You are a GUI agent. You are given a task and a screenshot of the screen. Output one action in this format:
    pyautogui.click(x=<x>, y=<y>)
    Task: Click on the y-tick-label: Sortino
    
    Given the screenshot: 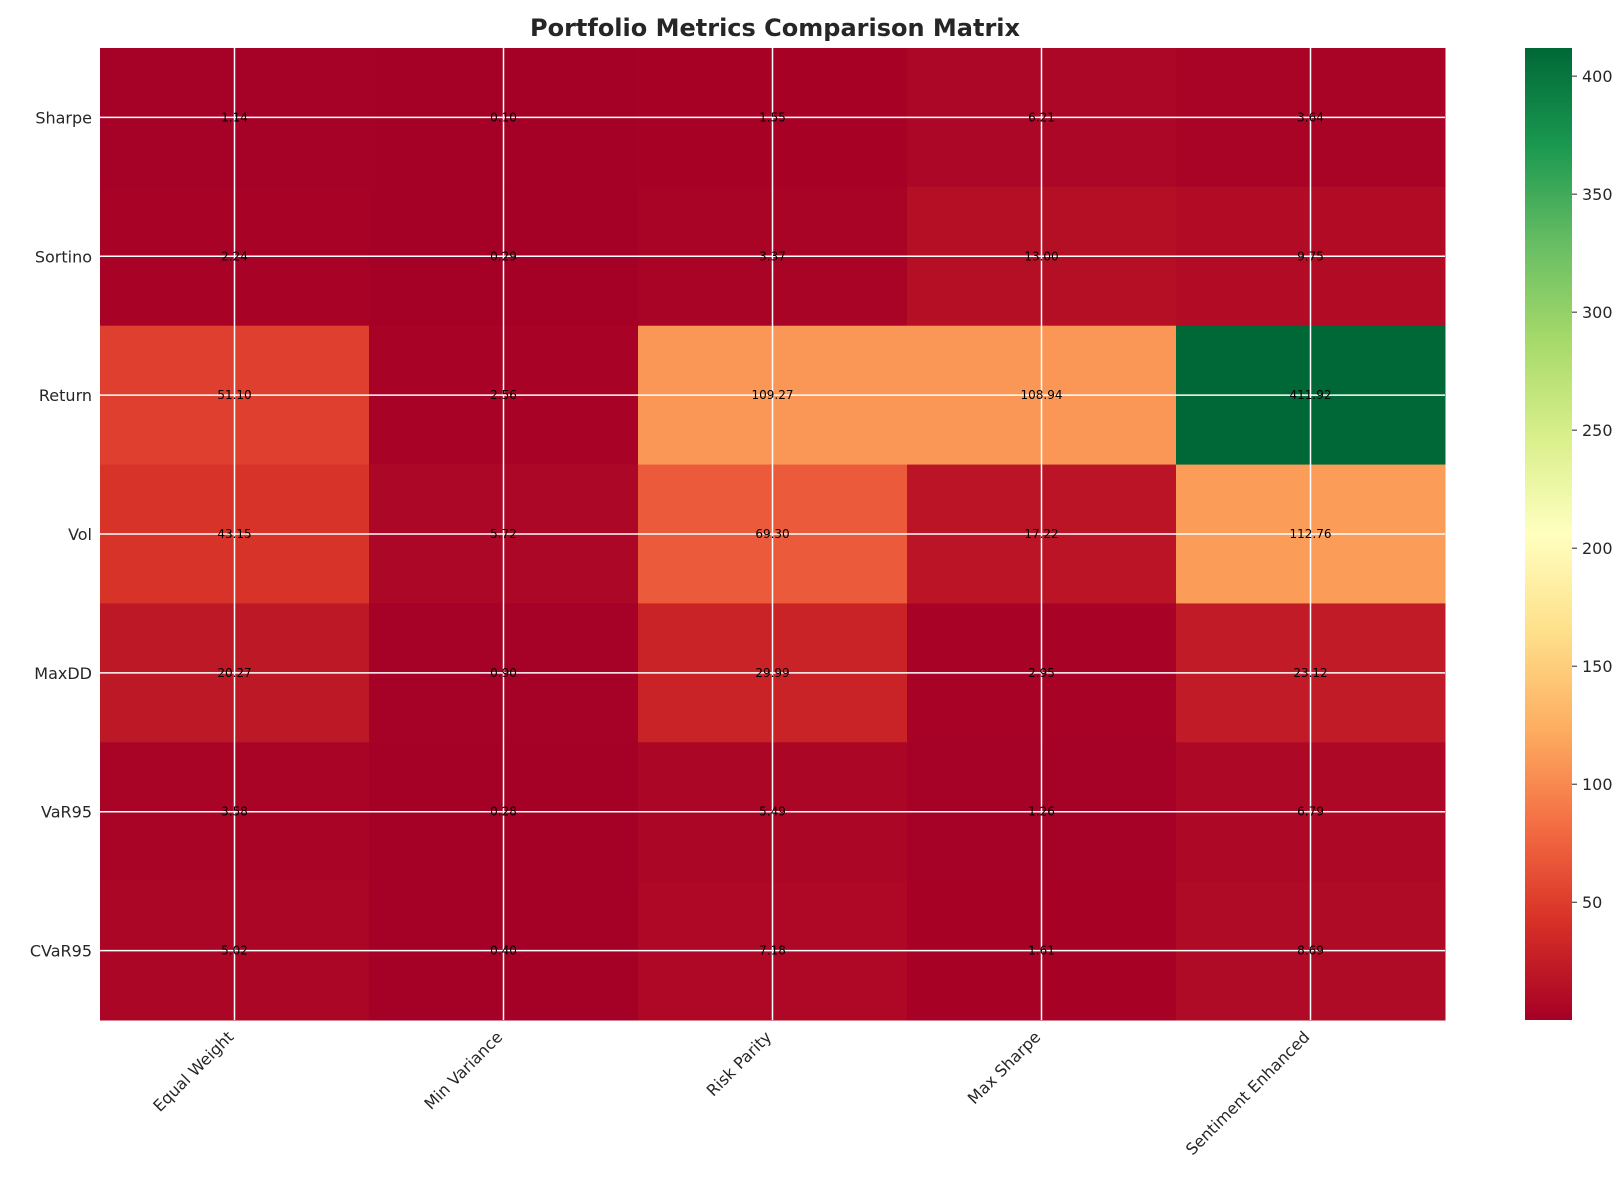 What is the action you would take?
    pyautogui.click(x=63, y=256)
    